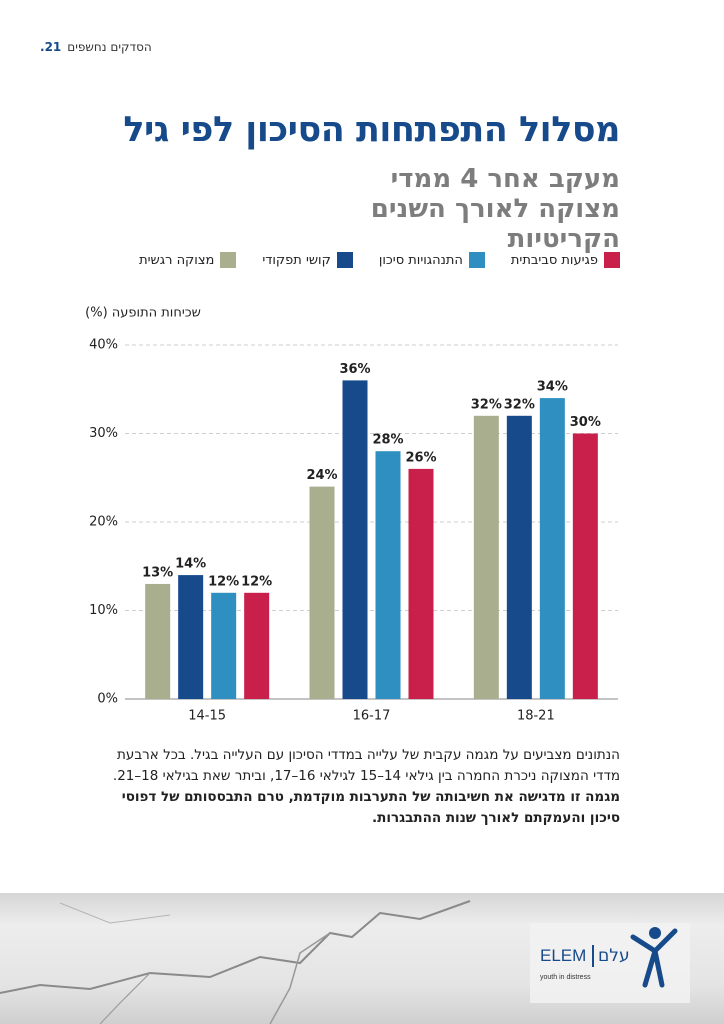  What do you see at coordinates (177, 260) in the screenshot?
I see `legend-label: מצוקה רגשית` at bounding box center [177, 260].